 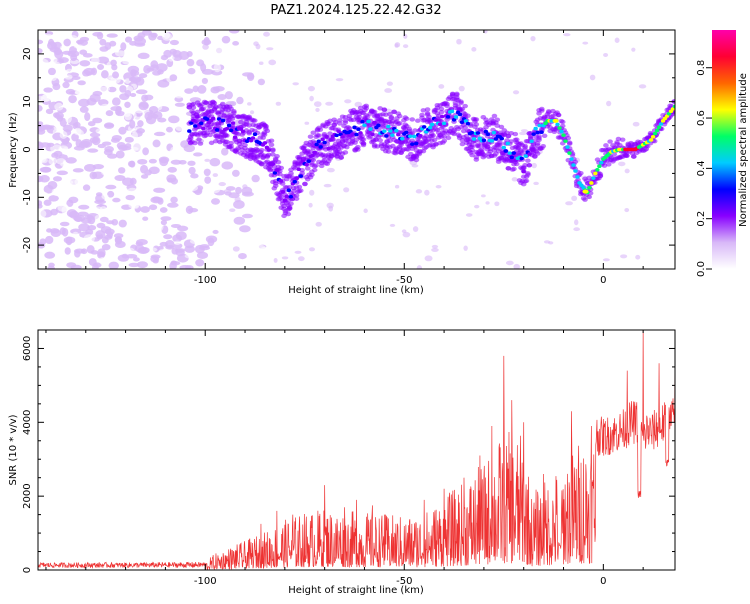 What do you see at coordinates (27, 149) in the screenshot?
I see `y-tick-label: 0` at bounding box center [27, 149].